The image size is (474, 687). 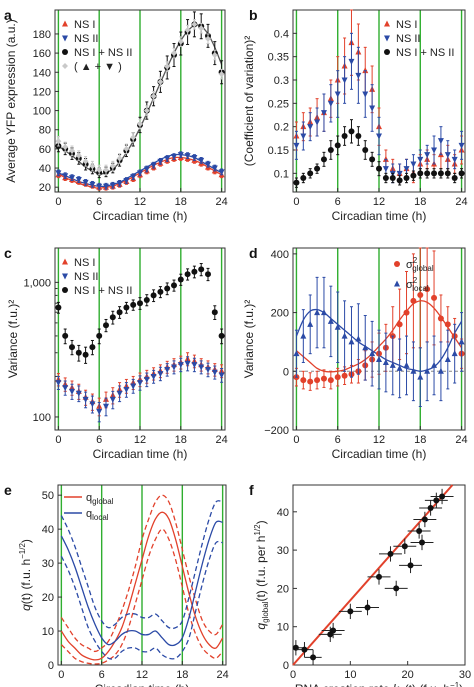 I want to click on confidence-band-line, so click(x=141, y=600).